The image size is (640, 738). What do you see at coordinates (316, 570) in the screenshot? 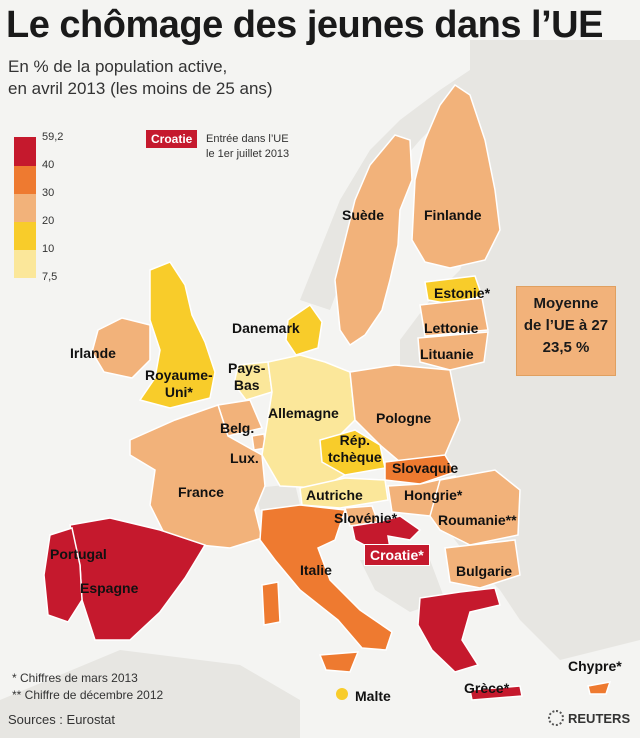
I see `label-italie: Italie` at bounding box center [316, 570].